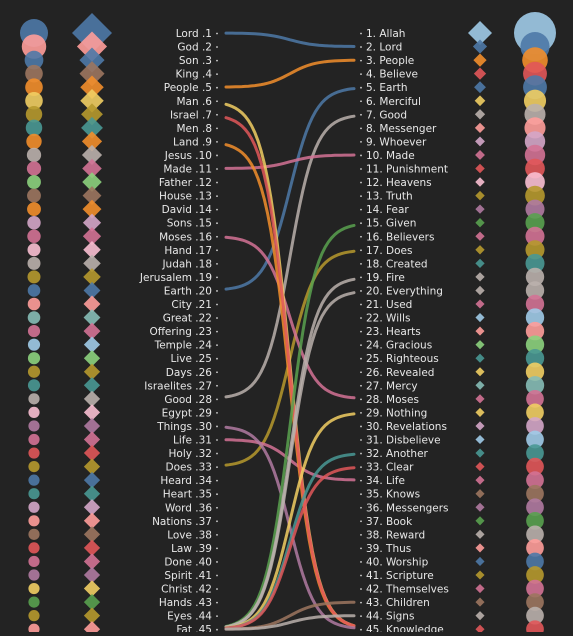  What do you see at coordinates (480, 327) in the screenshot?
I see `right-diamond-column` at bounding box center [480, 327].